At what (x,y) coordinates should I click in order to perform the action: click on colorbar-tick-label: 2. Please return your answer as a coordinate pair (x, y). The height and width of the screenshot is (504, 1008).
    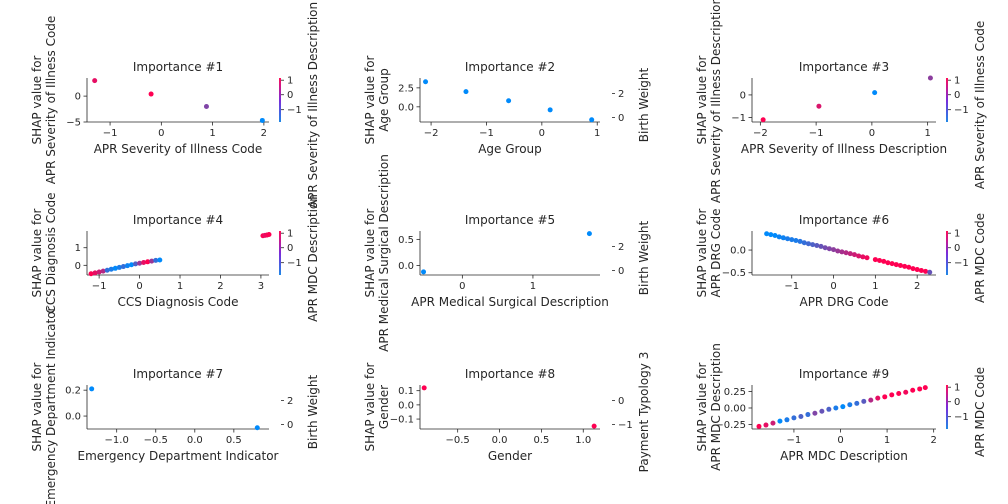
    Looking at the image, I should click on (621, 94).